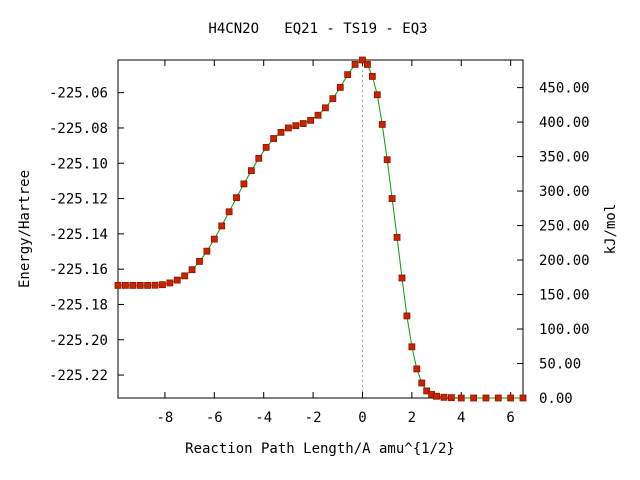 Image resolution: width=640 pixels, height=480 pixels. Describe the element at coordinates (78, 164) in the screenshot. I see `y-tick-label: -225.10` at that location.